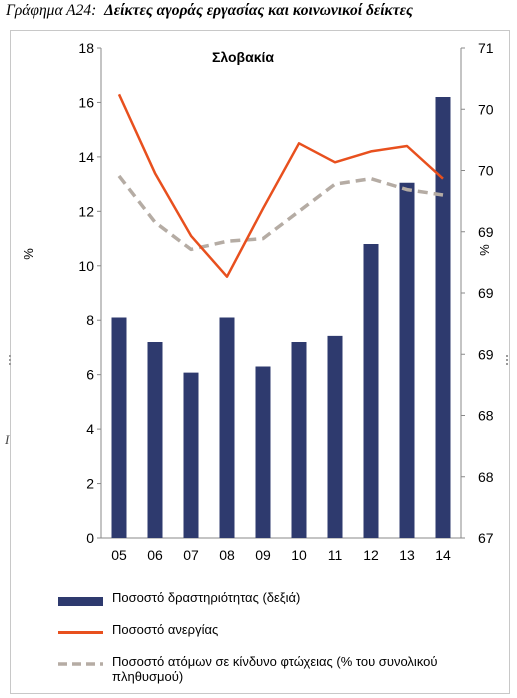 This screenshot has height=698, width=517. I want to click on y-tick-label-right: 67, so click(486, 538).